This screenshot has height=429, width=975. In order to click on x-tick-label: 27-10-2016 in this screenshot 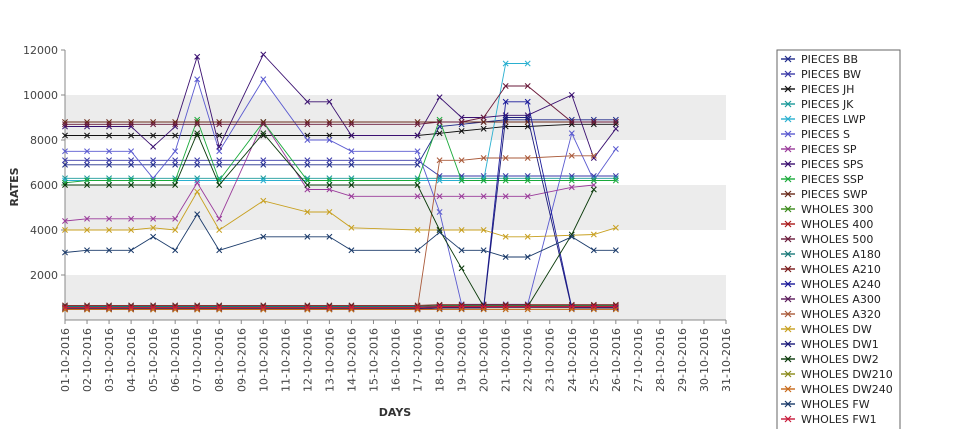, I will do `click(638, 360)`.